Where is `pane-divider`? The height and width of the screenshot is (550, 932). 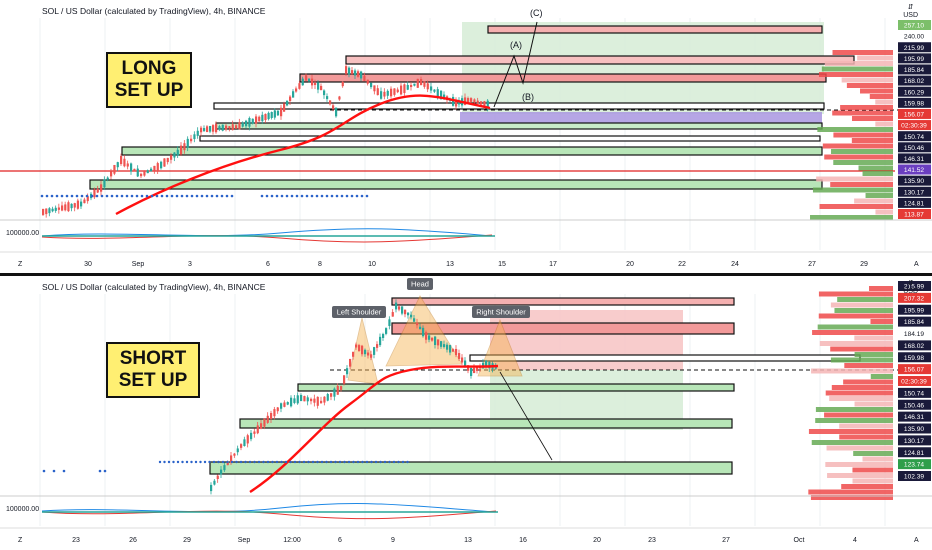 pane-divider is located at coordinates (466, 274).